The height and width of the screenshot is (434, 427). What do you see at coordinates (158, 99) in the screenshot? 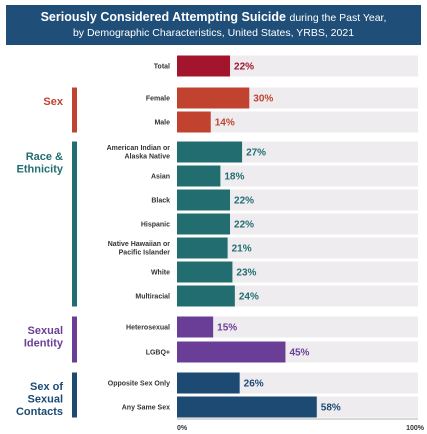
I see `category-label-female: Female` at bounding box center [158, 99].